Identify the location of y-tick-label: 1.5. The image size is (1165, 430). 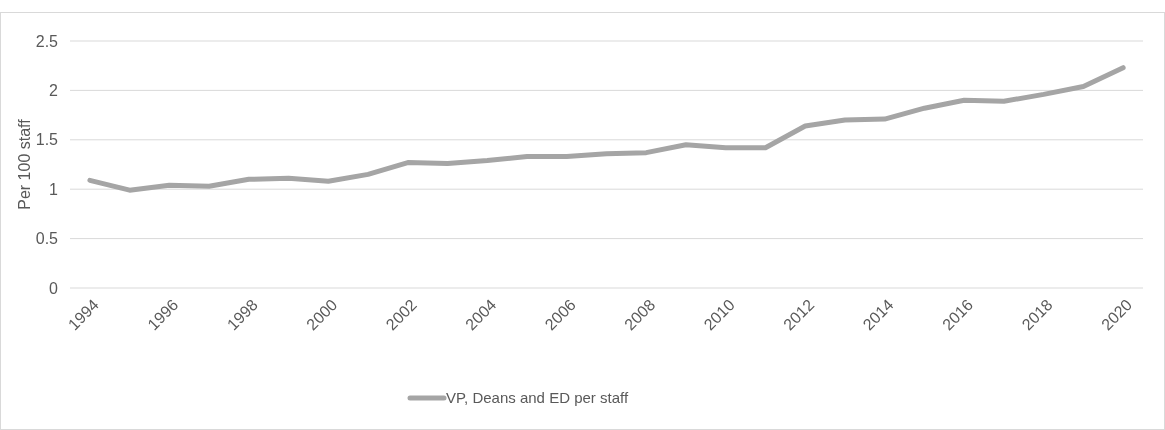
(47, 140).